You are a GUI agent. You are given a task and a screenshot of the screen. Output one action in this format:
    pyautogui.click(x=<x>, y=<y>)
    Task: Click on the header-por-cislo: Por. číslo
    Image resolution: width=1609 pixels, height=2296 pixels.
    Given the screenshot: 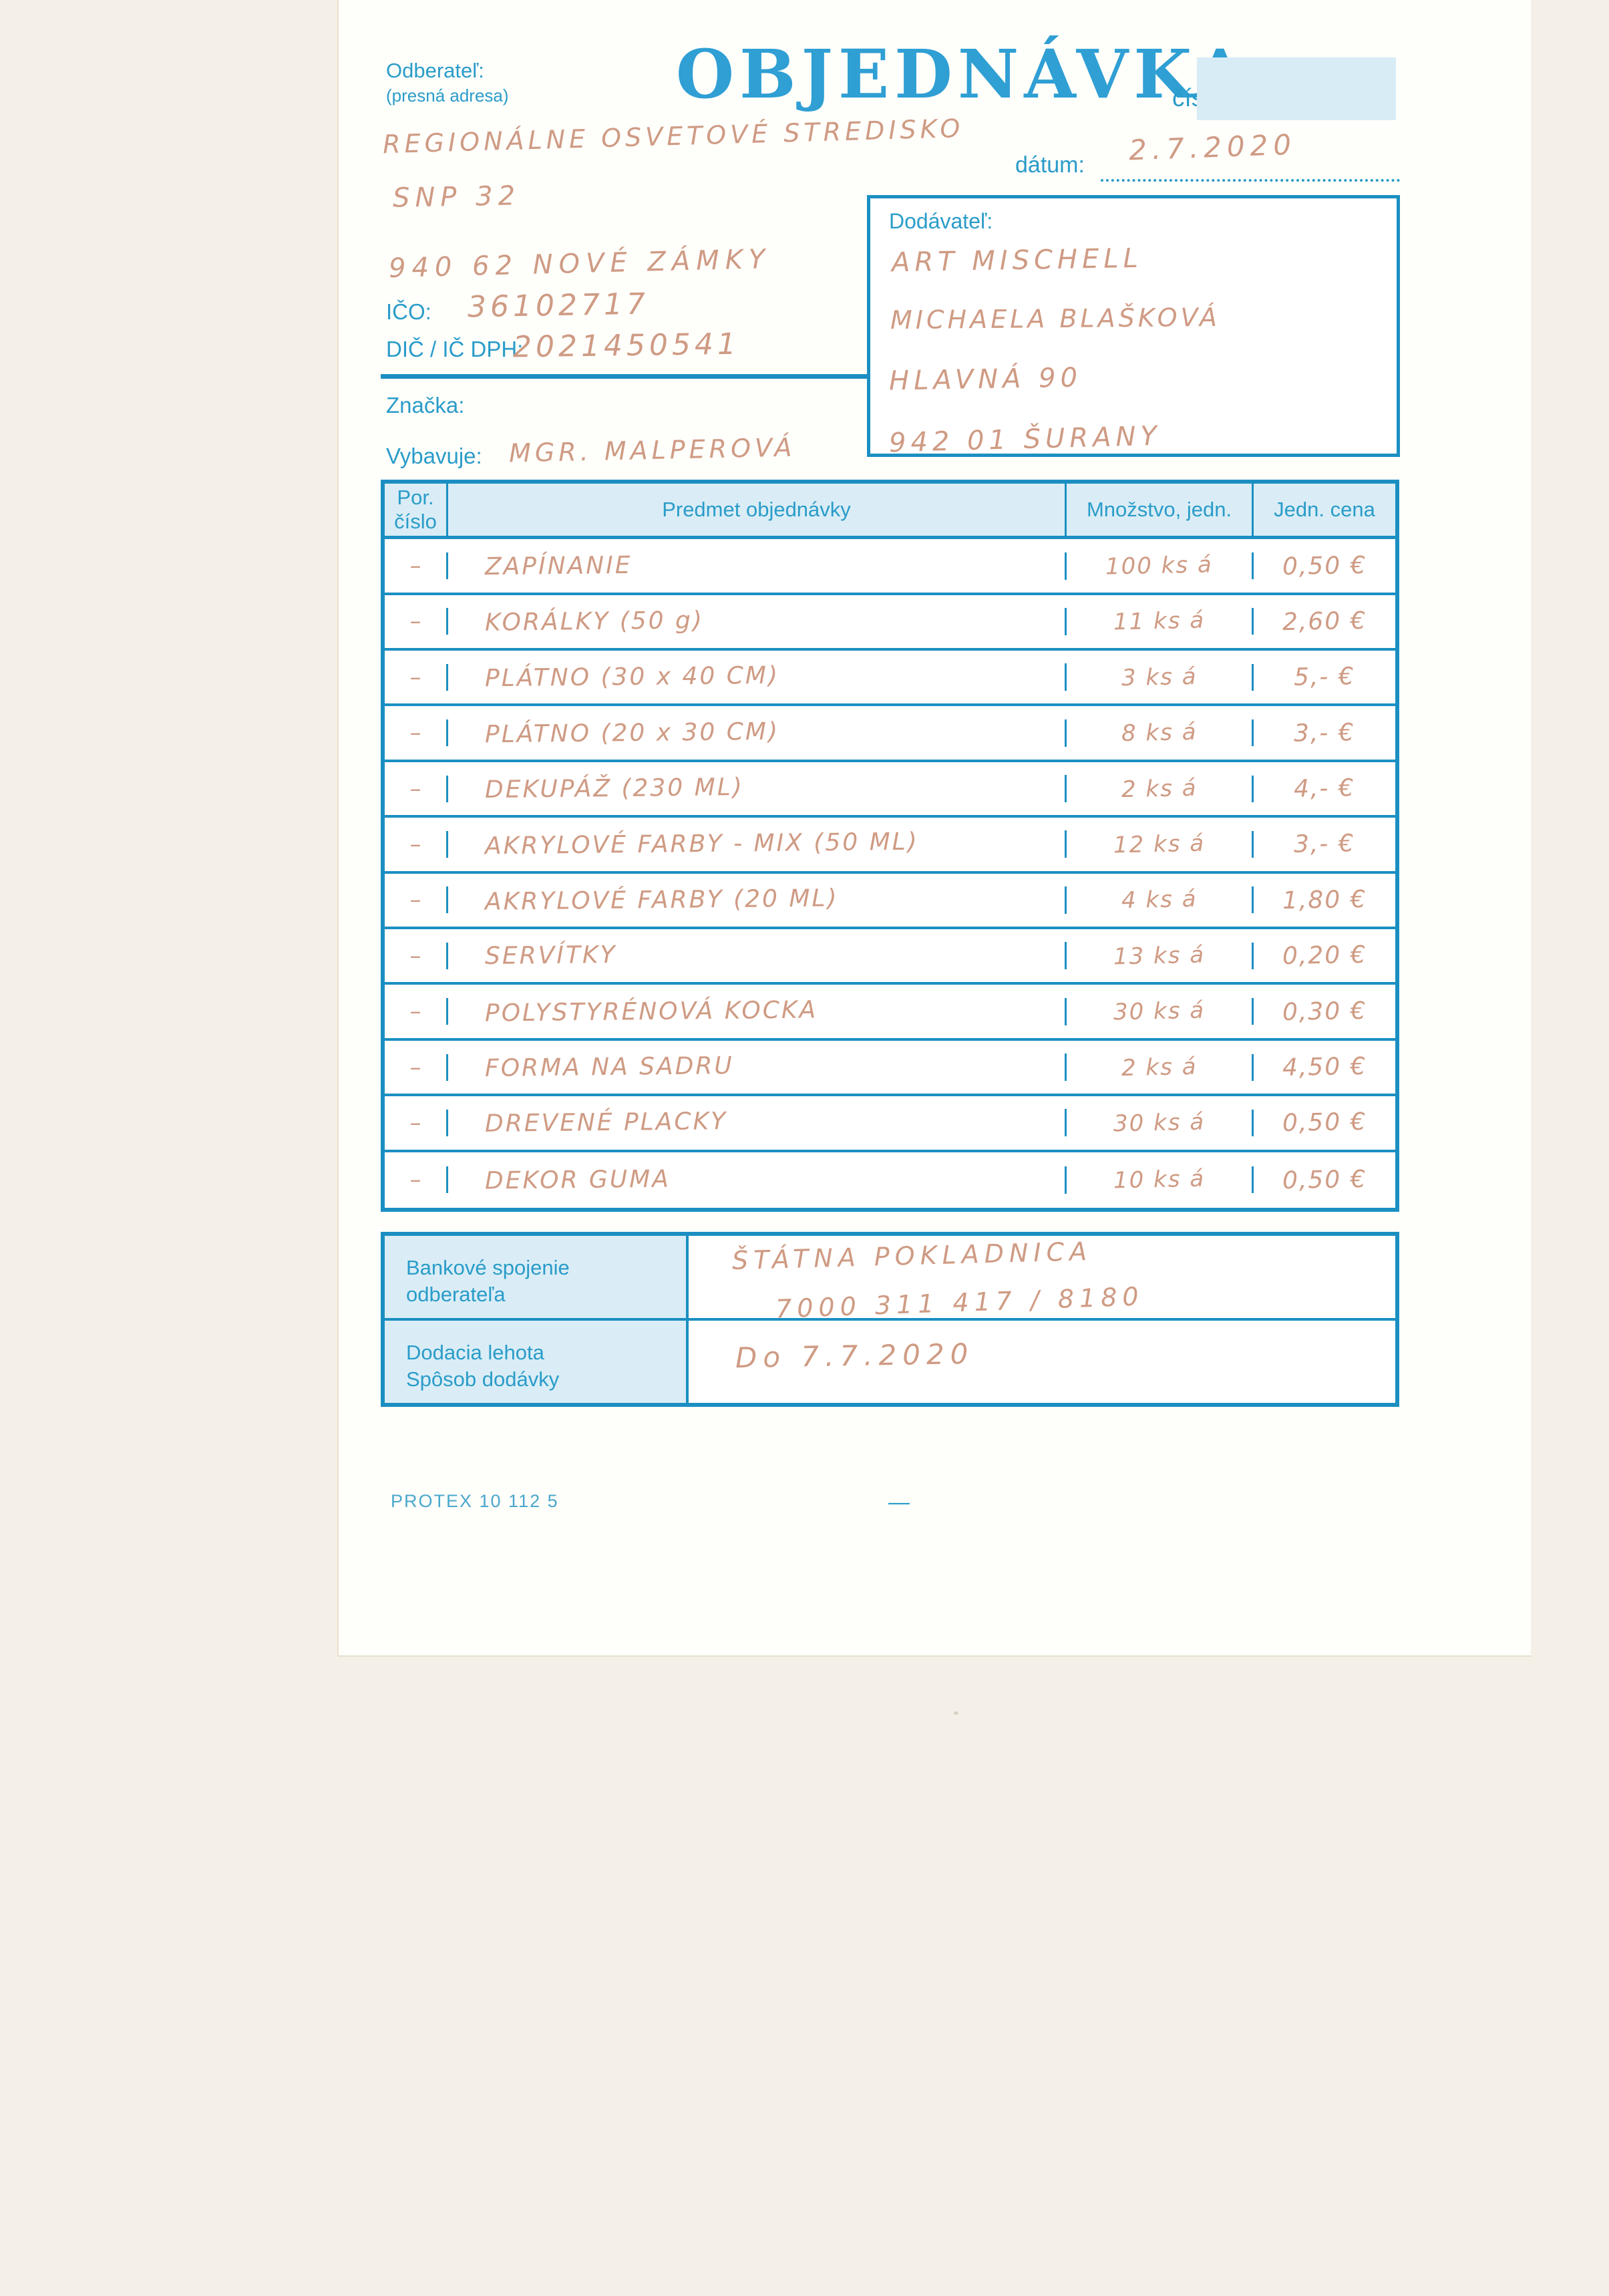 What is the action you would take?
    pyautogui.click(x=417, y=510)
    